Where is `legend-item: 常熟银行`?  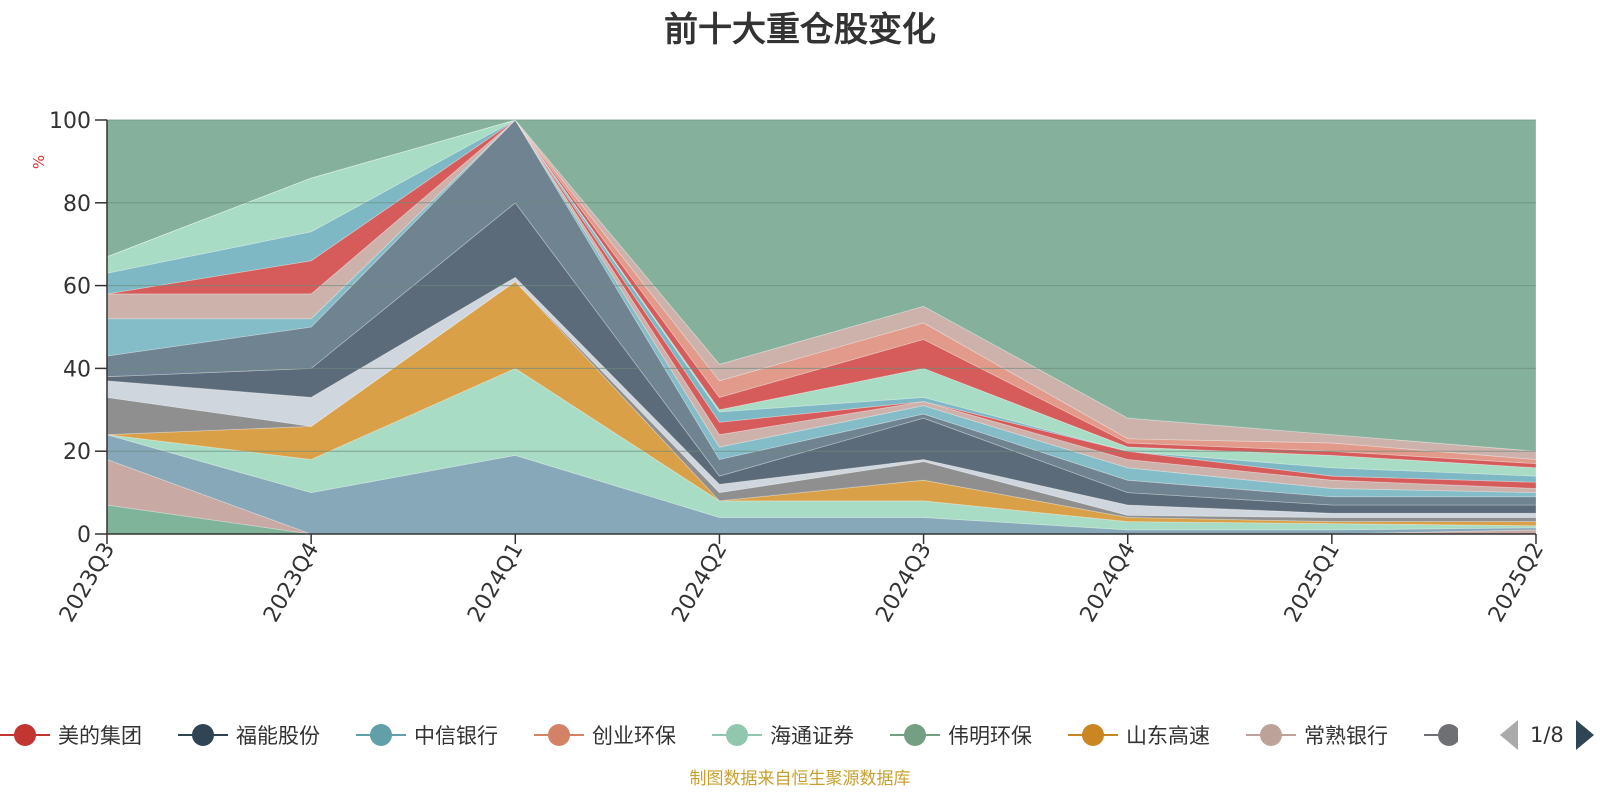
legend-item: 常熟银行 is located at coordinates (1317, 735).